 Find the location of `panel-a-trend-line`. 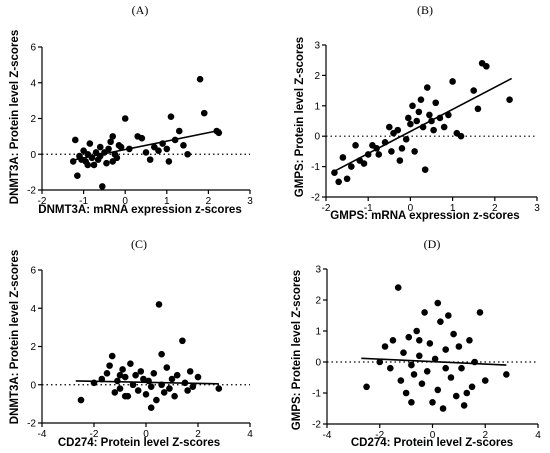

panel-a-trend-line is located at coordinates (148, 145).